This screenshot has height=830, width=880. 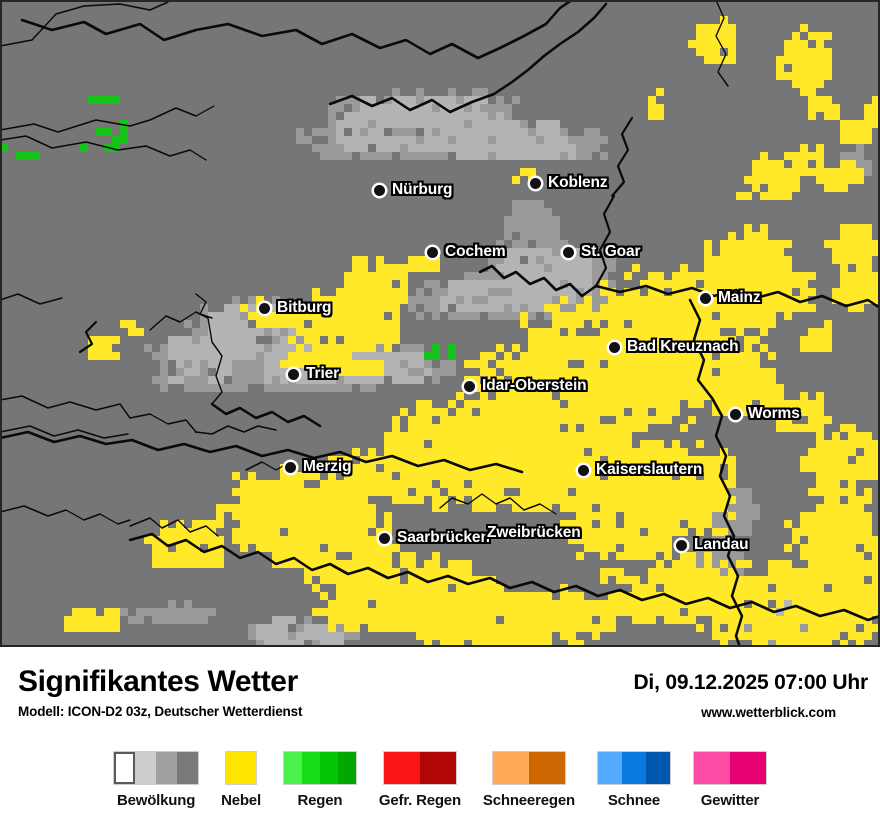 What do you see at coordinates (320, 800) in the screenshot?
I see `legend-label: Regen` at bounding box center [320, 800].